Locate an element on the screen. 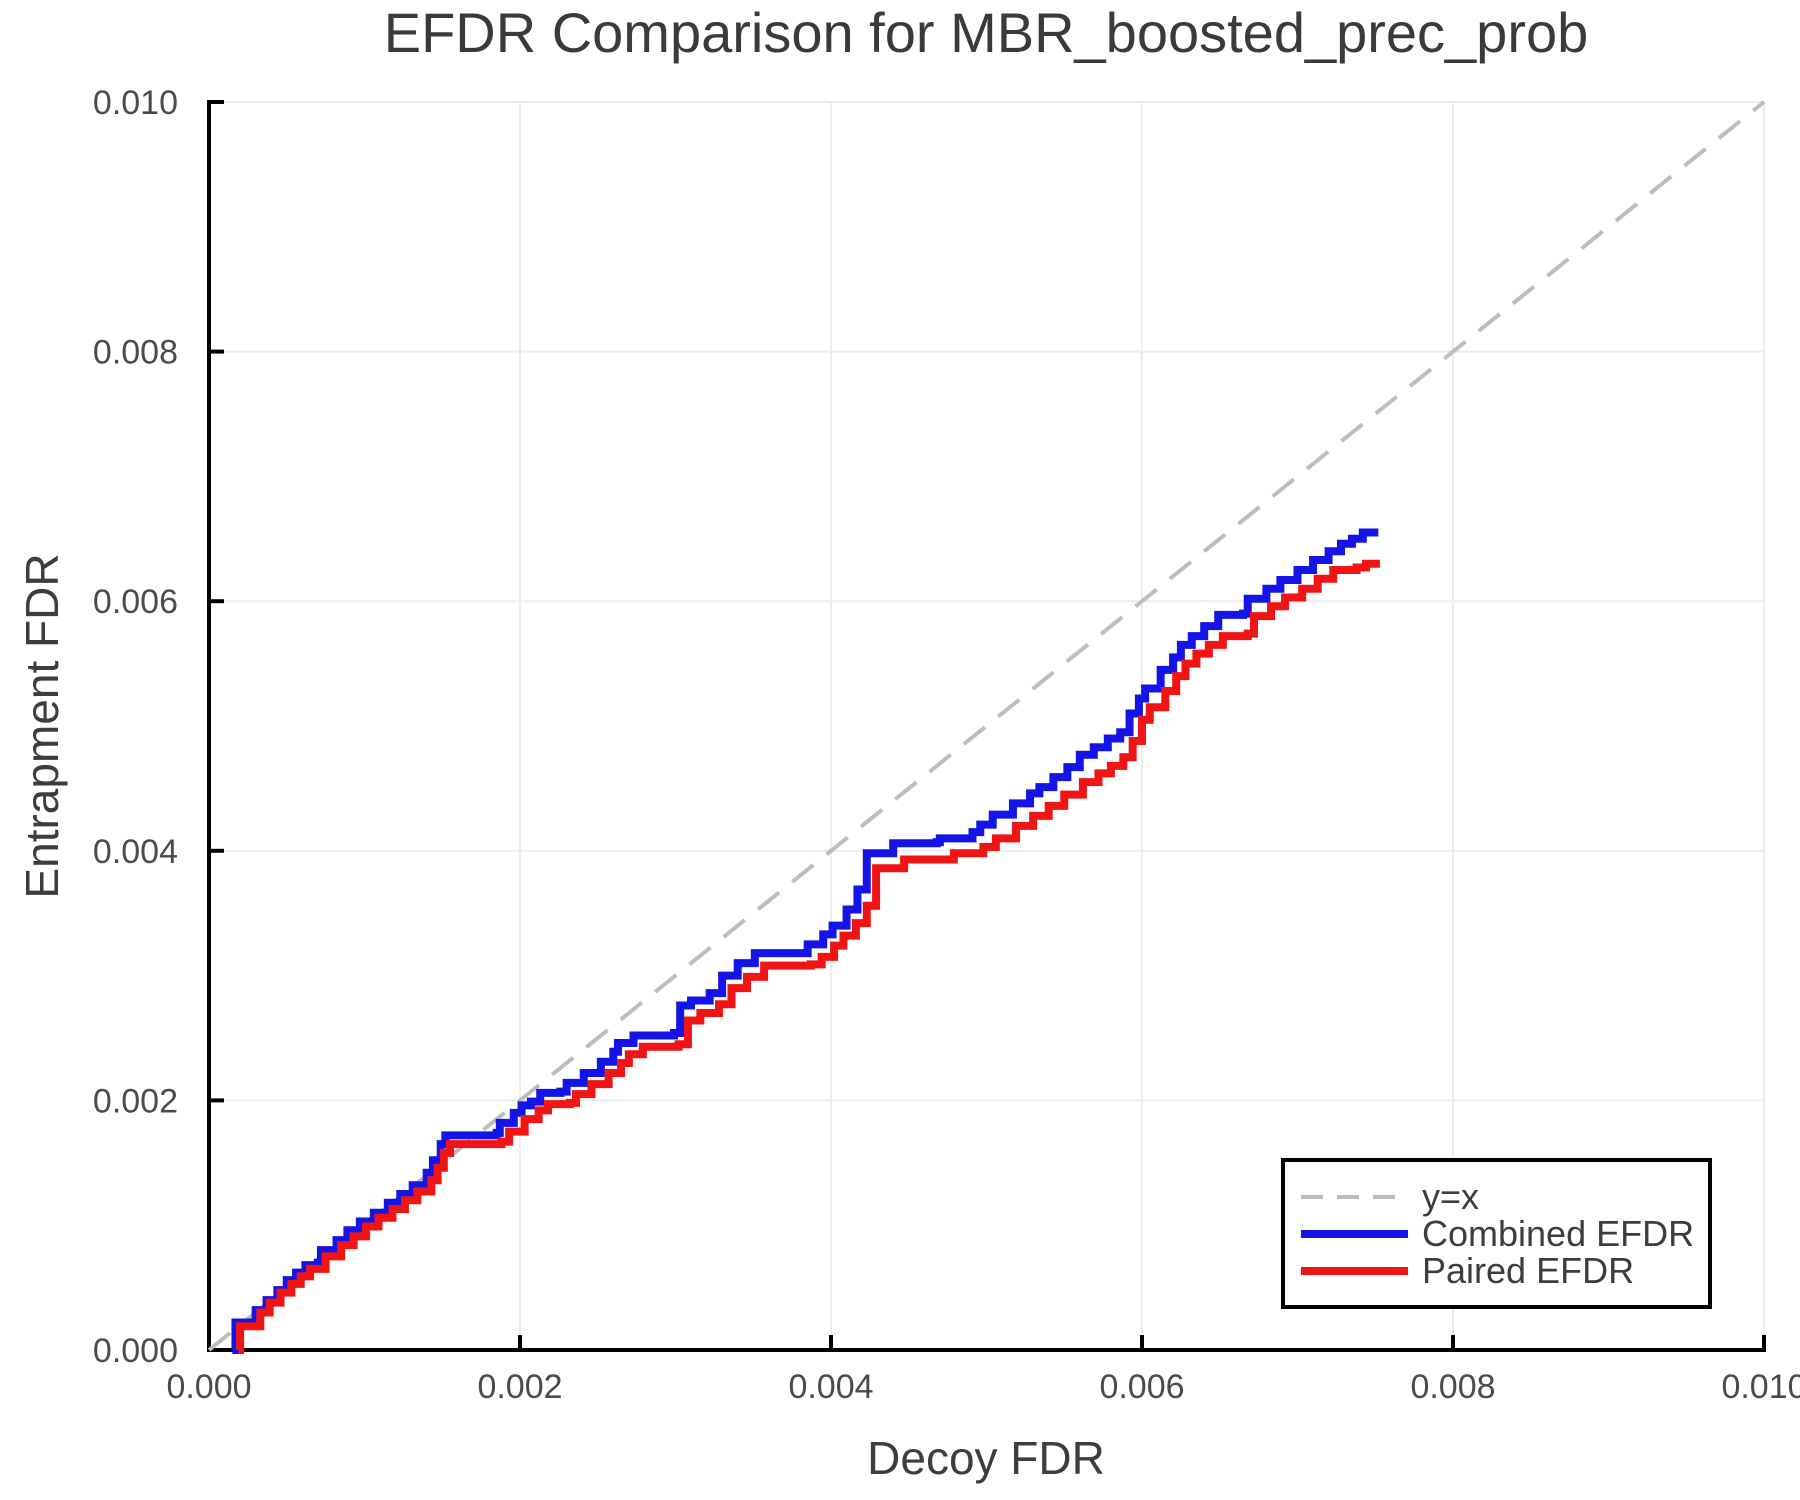 This screenshot has height=1500, width=1800. x-axis-title: Decoy FDR is located at coordinates (986, 1458).